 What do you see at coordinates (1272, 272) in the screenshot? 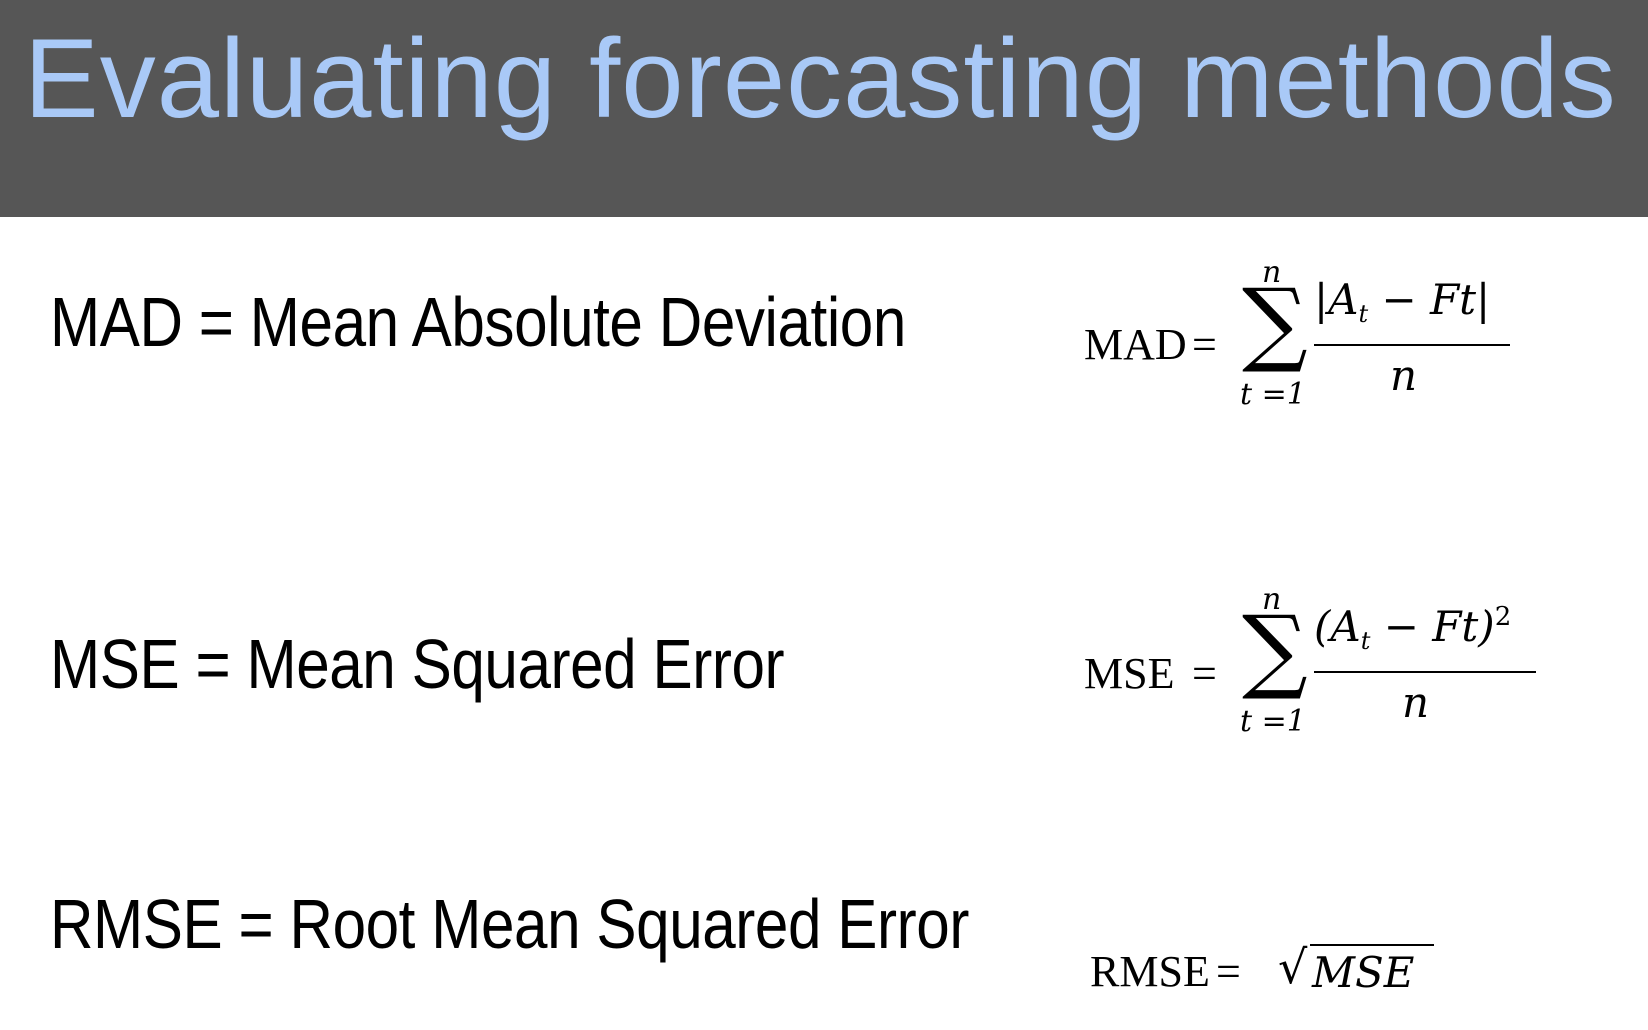
I see `mad-upper-limit: n` at bounding box center [1272, 272].